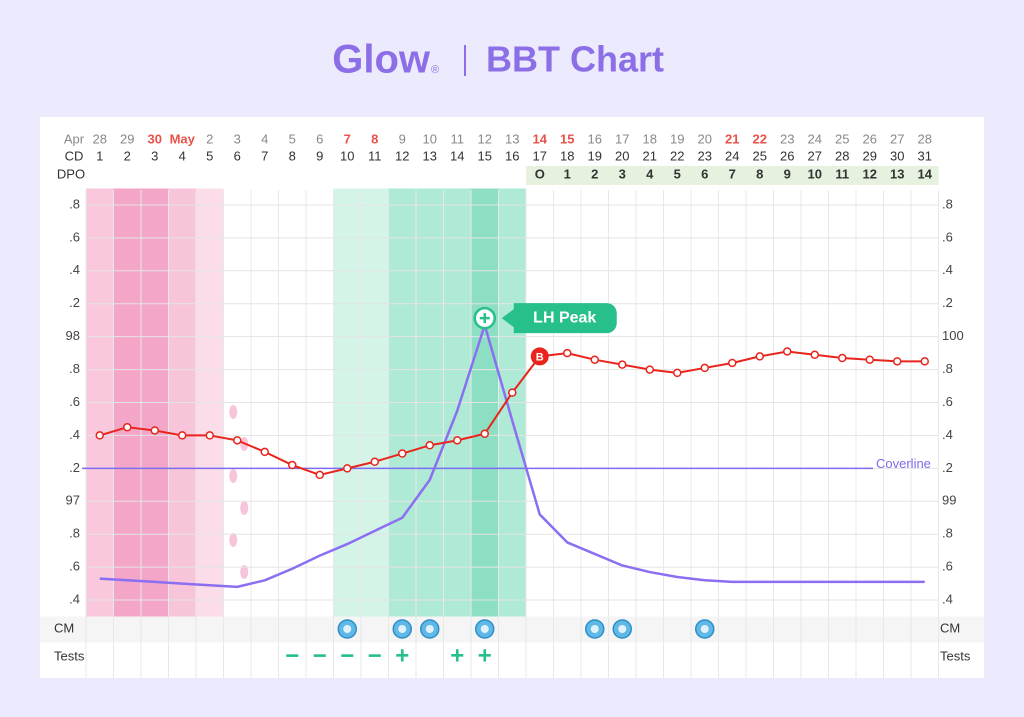  What do you see at coordinates (71, 173) in the screenshot?
I see `row-label: DPO` at bounding box center [71, 173].